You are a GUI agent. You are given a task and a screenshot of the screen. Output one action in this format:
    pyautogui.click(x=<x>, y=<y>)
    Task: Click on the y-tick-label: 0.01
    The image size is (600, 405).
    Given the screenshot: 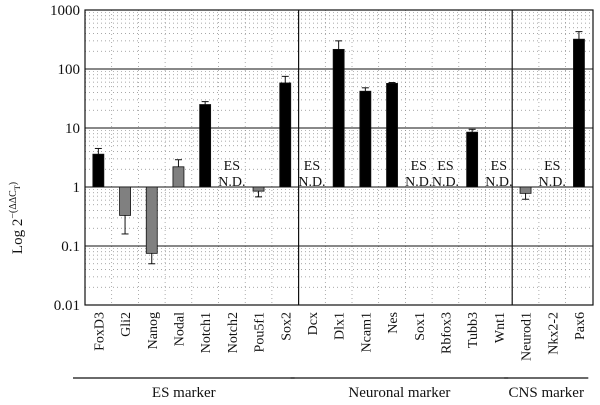 What is the action you would take?
    pyautogui.click(x=67, y=306)
    